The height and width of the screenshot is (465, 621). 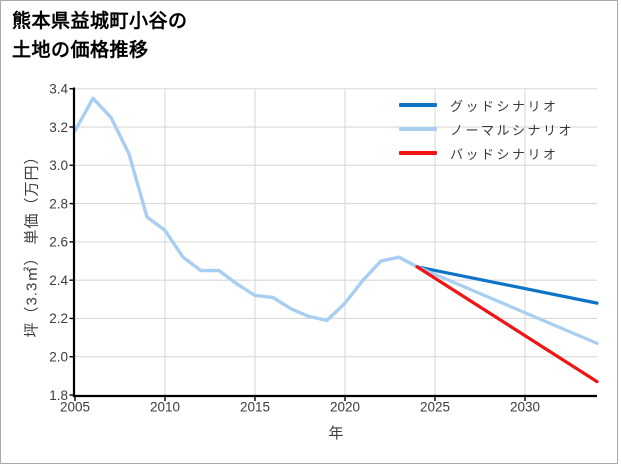 What do you see at coordinates (525, 407) in the screenshot?
I see `x-tick-label: 2030` at bounding box center [525, 407].